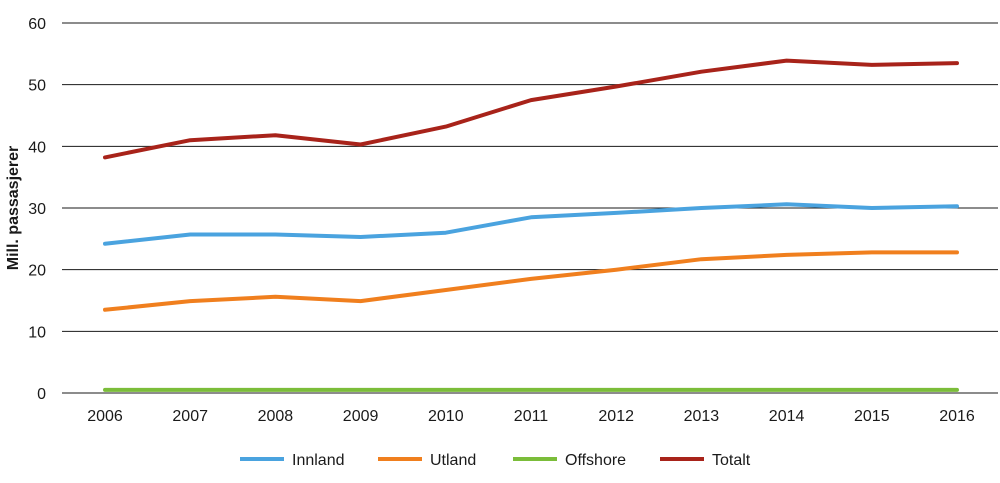 This screenshot has height=483, width=1000. Describe the element at coordinates (37, 332) in the screenshot. I see `y-tick-label-10: 10` at that location.